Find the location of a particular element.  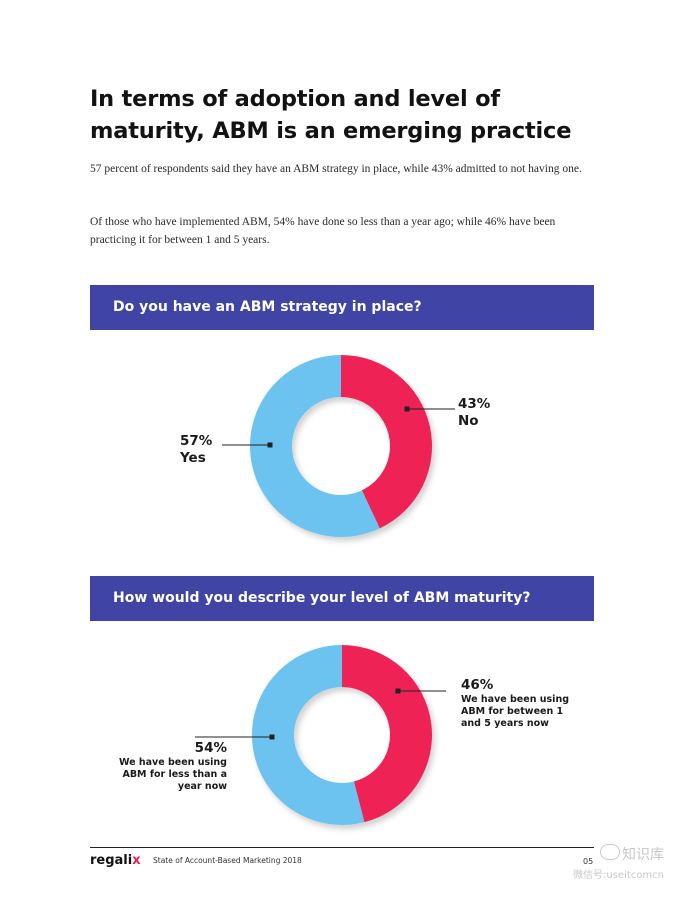

page-number: 05 is located at coordinates (588, 861).